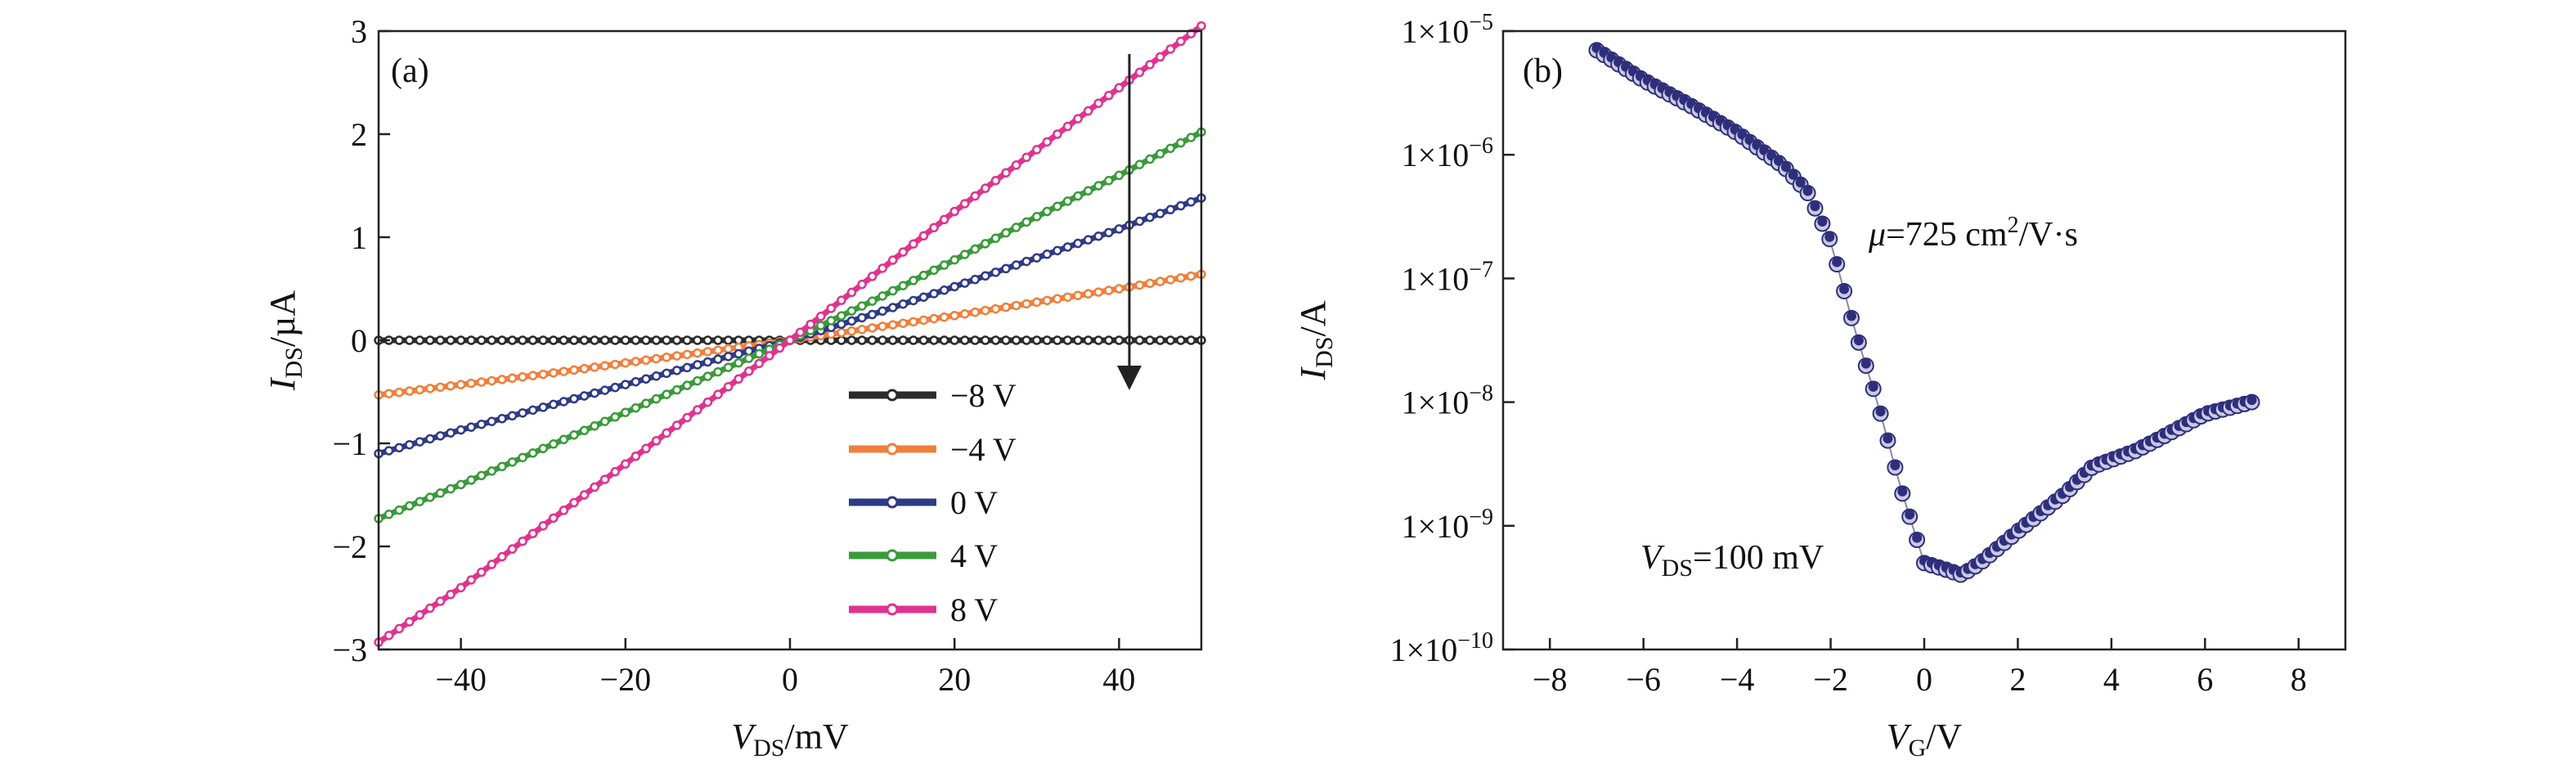  I want to click on panel-b-y-title-sub: DS, so click(1324, 352).